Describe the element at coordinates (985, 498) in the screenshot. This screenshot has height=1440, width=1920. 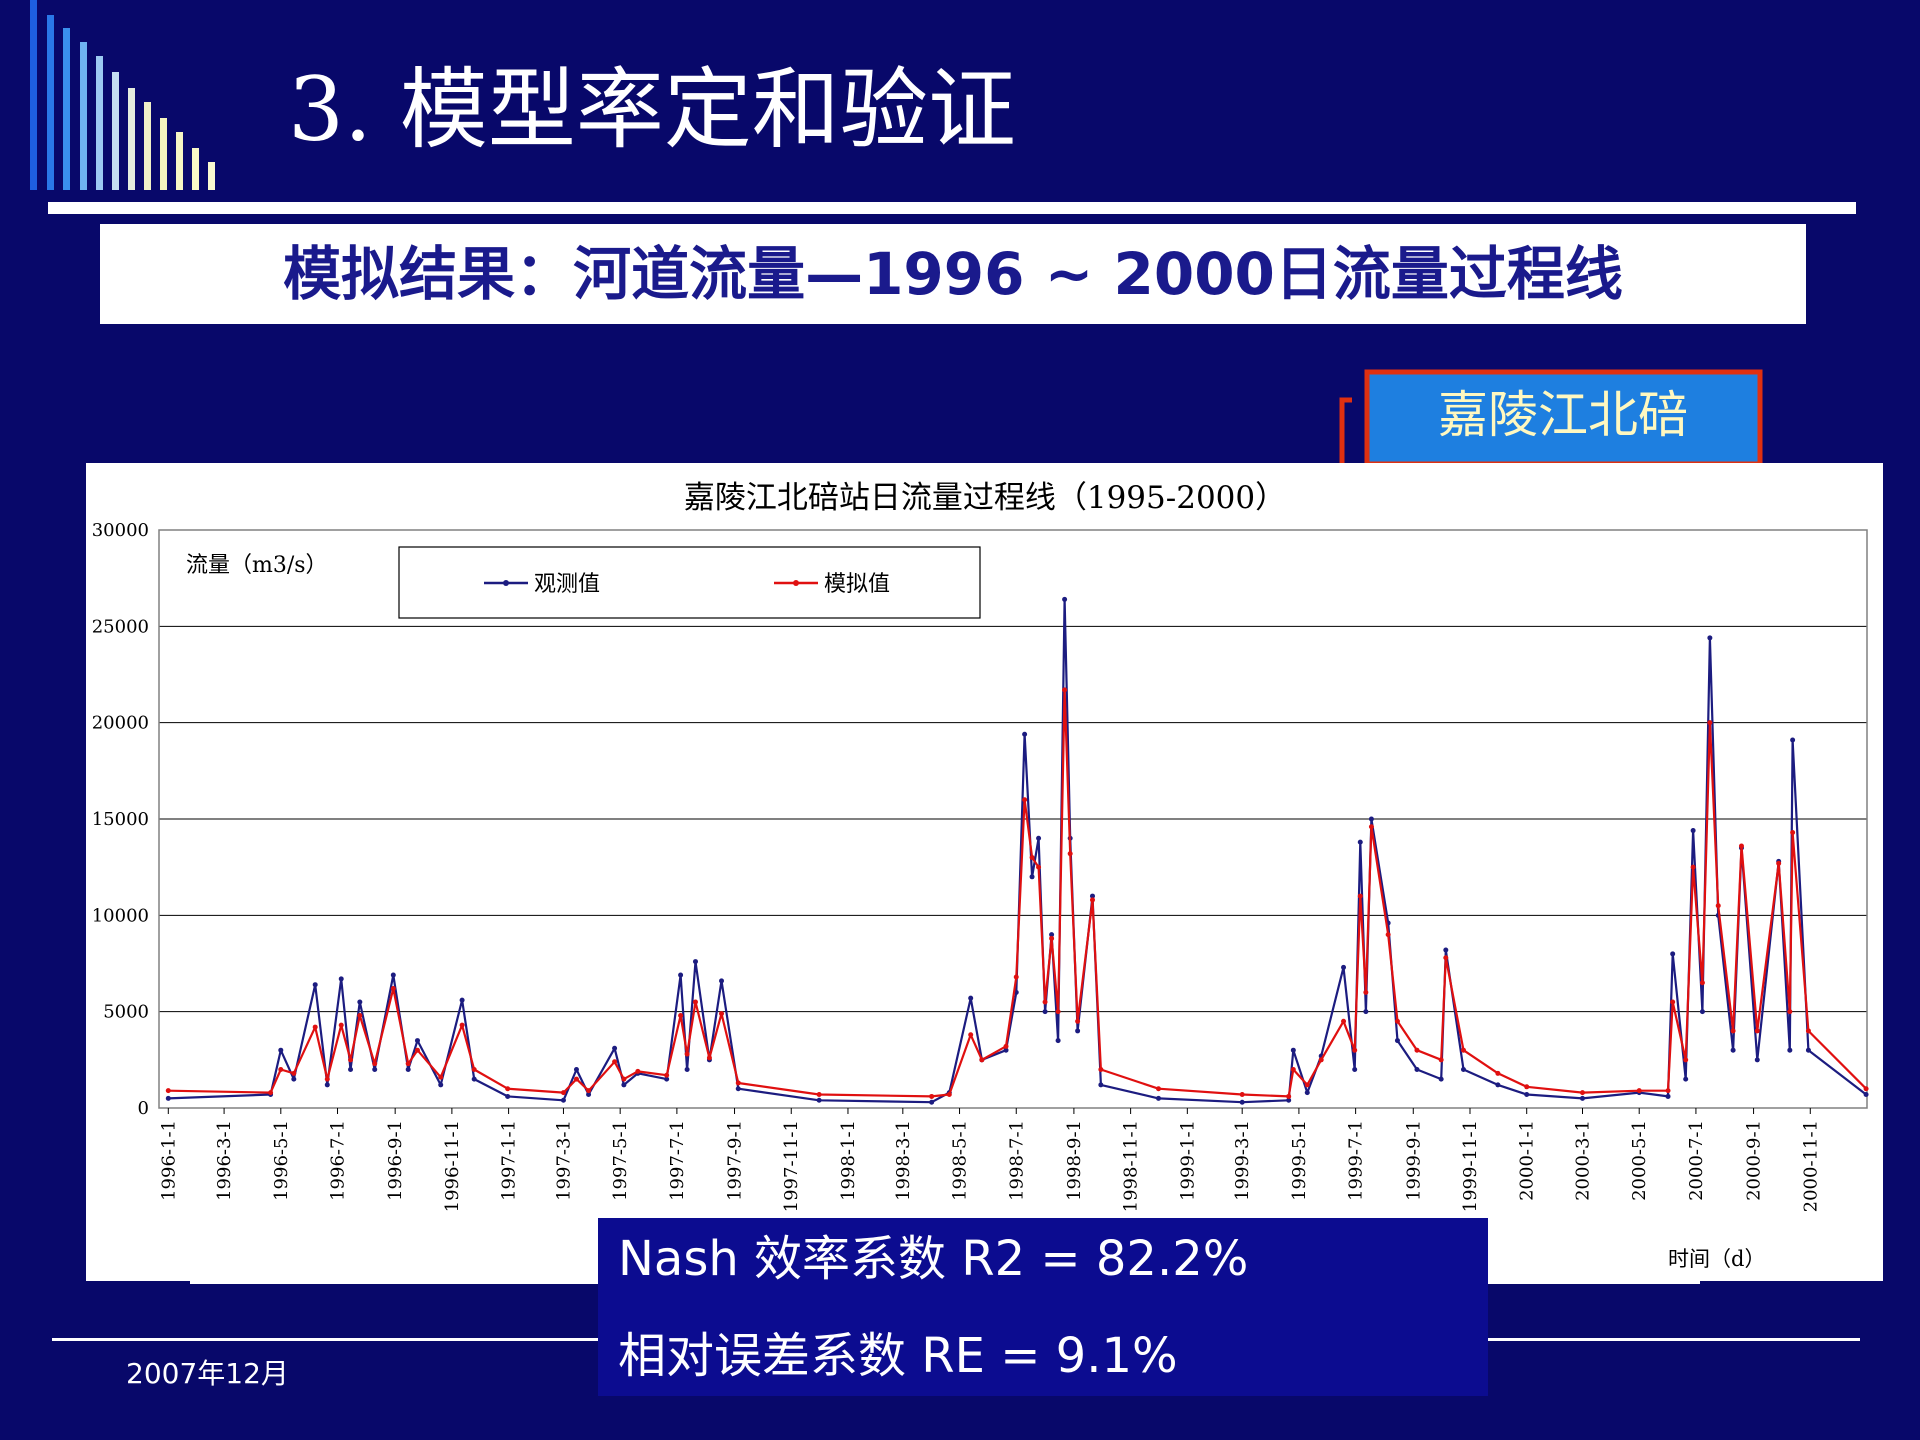
I see `chart-title: 嘉陵江北碚站日流量过程线（1995-2000）` at that location.